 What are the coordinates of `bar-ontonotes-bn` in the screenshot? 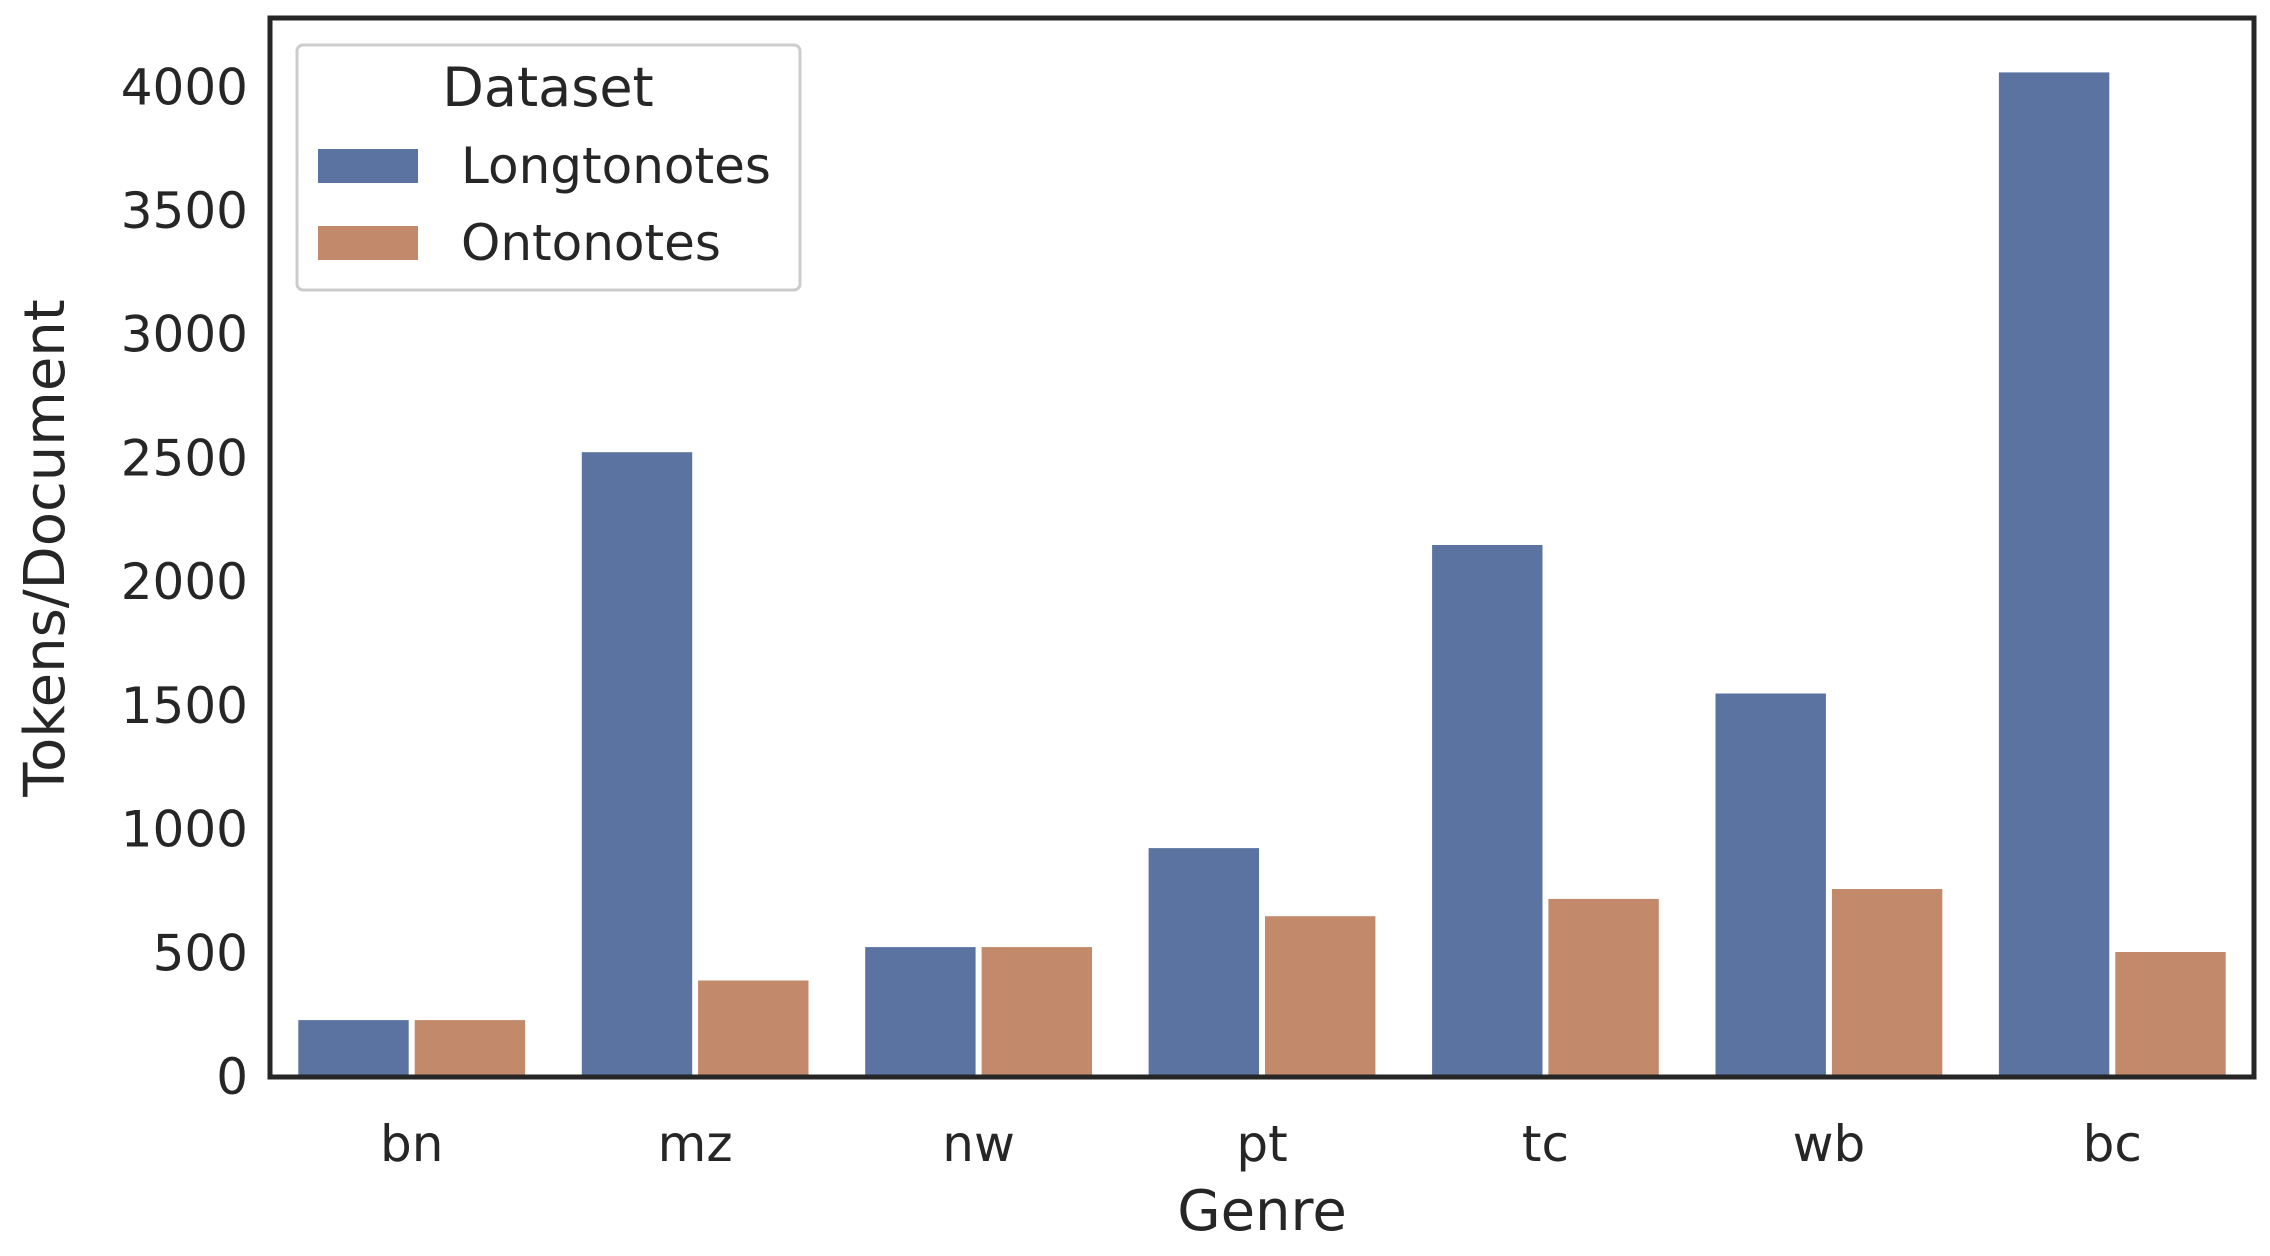 It's located at (470, 1048).